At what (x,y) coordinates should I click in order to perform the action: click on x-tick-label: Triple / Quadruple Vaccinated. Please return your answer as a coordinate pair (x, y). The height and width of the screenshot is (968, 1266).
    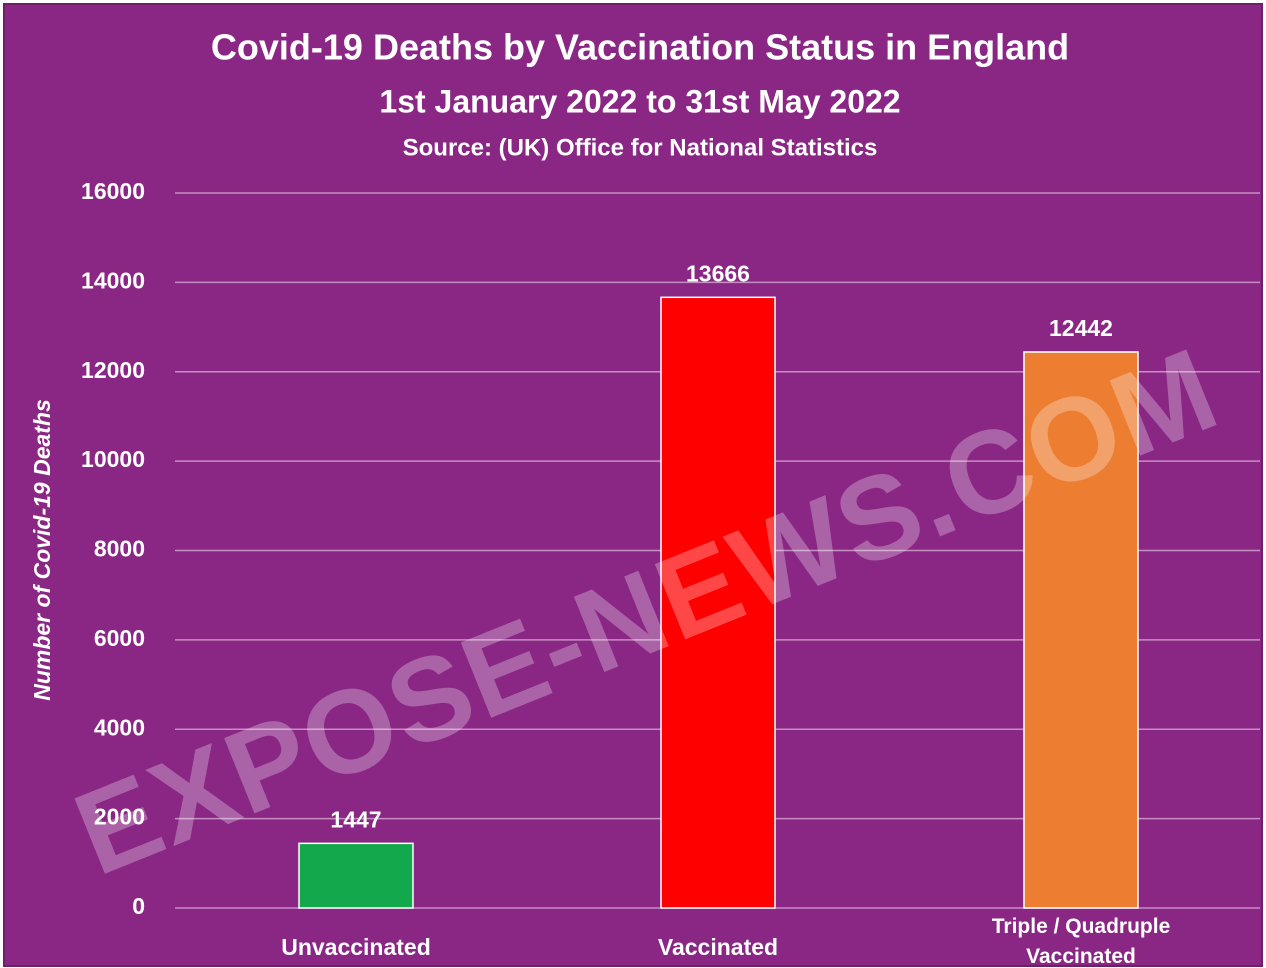
    Looking at the image, I should click on (1081, 941).